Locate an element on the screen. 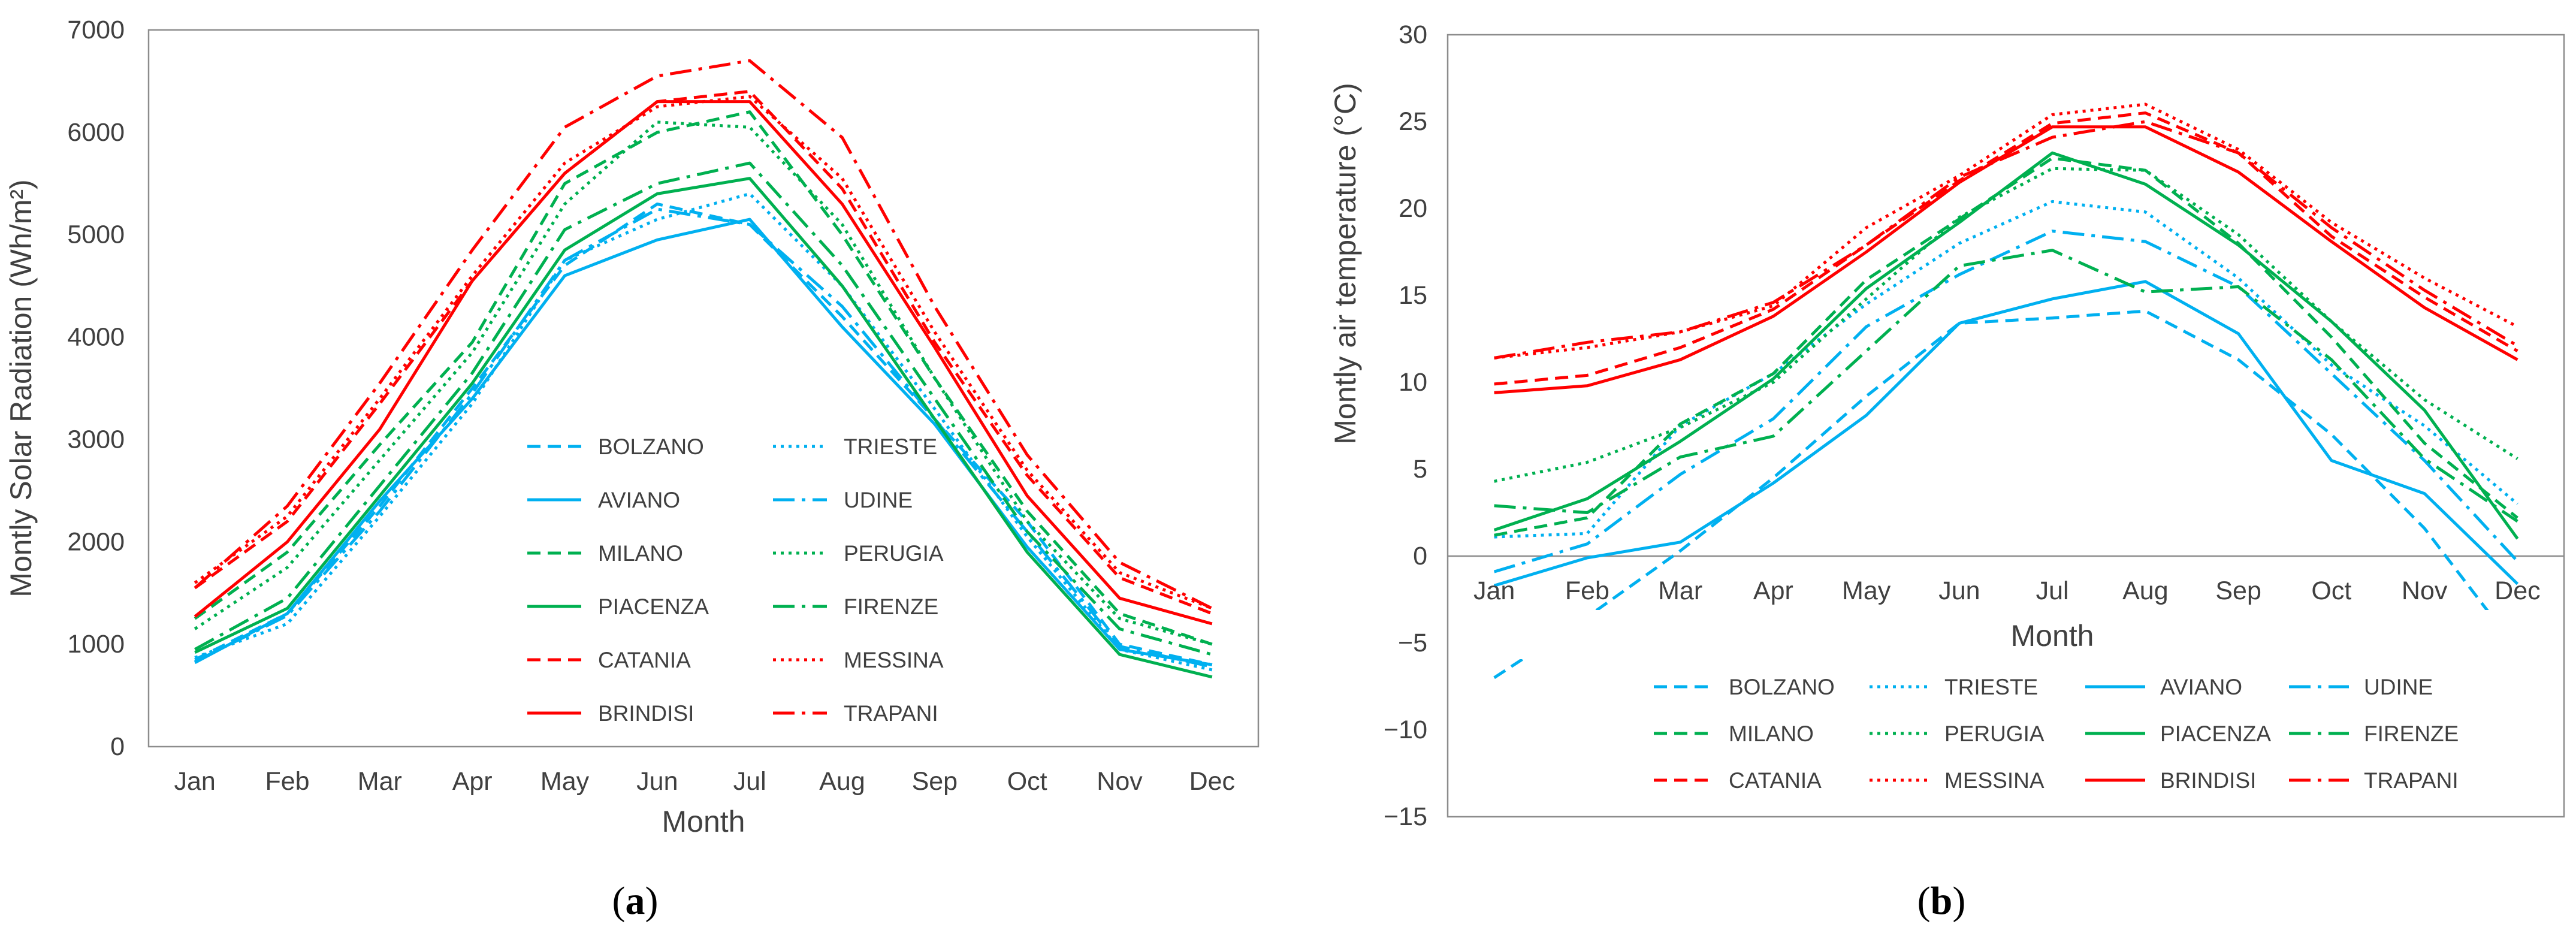 This screenshot has width=2576, height=939. y-tick-label: 20 is located at coordinates (1413, 208).